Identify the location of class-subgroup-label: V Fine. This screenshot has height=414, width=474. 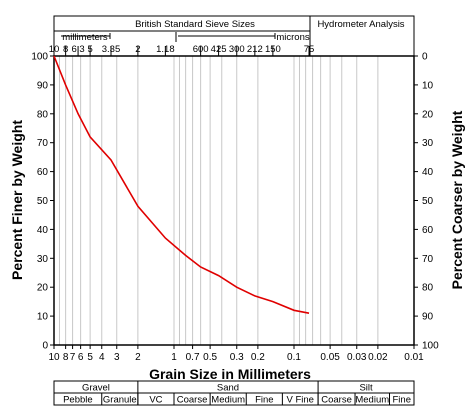
(299, 400).